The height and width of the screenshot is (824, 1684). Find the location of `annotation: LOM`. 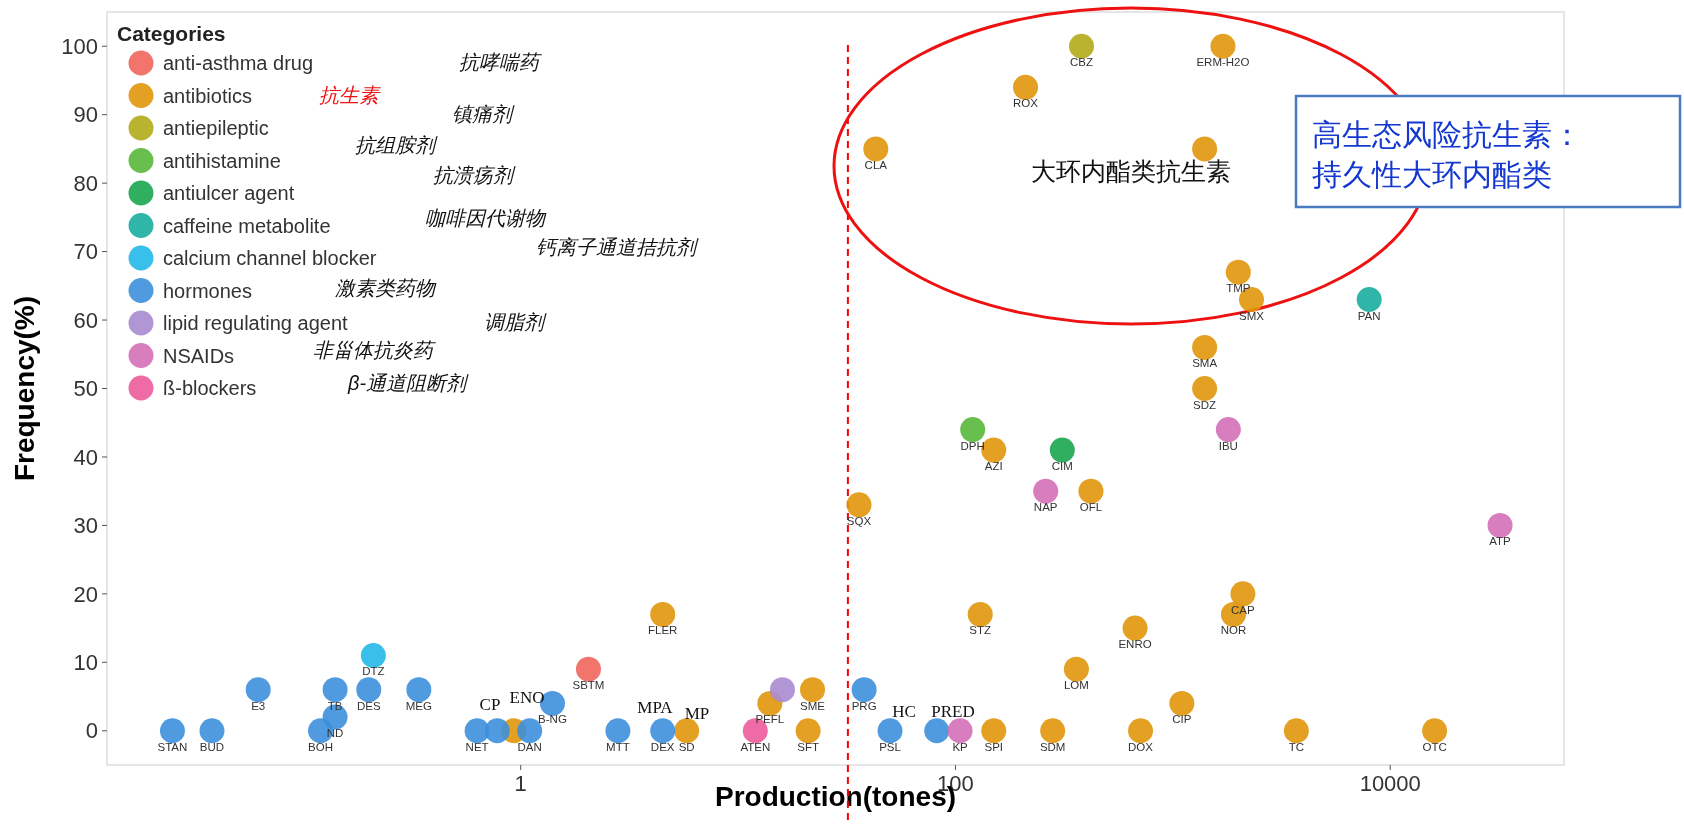

annotation: LOM is located at coordinates (1076, 685).